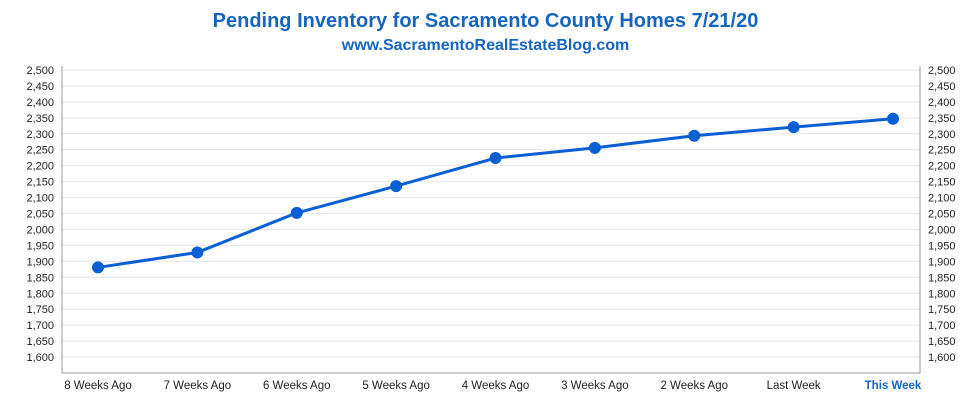 This screenshot has height=413, width=971. Describe the element at coordinates (40, 119) in the screenshot. I see `y-tick-label-left: 2,350` at that location.